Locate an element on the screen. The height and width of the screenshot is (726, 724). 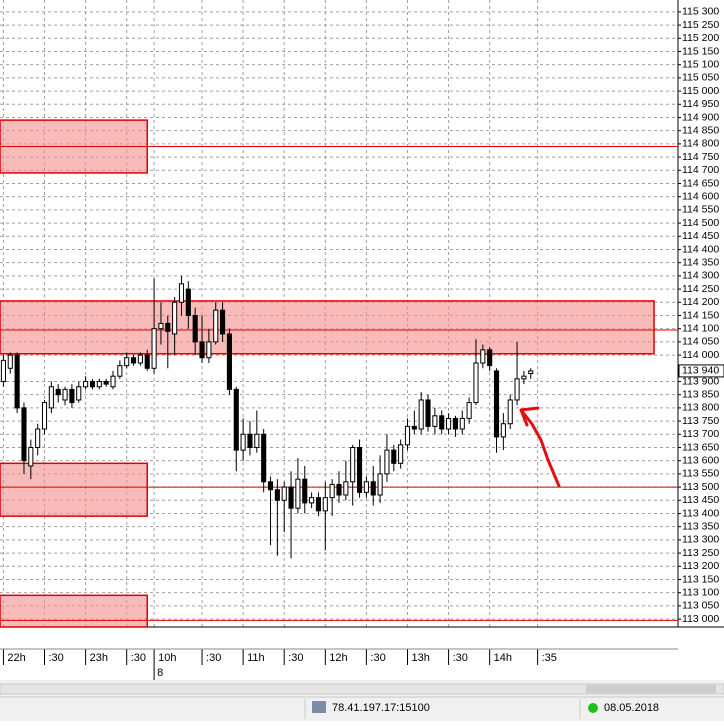
y-tick-label: 114 100 is located at coordinates (700, 328).